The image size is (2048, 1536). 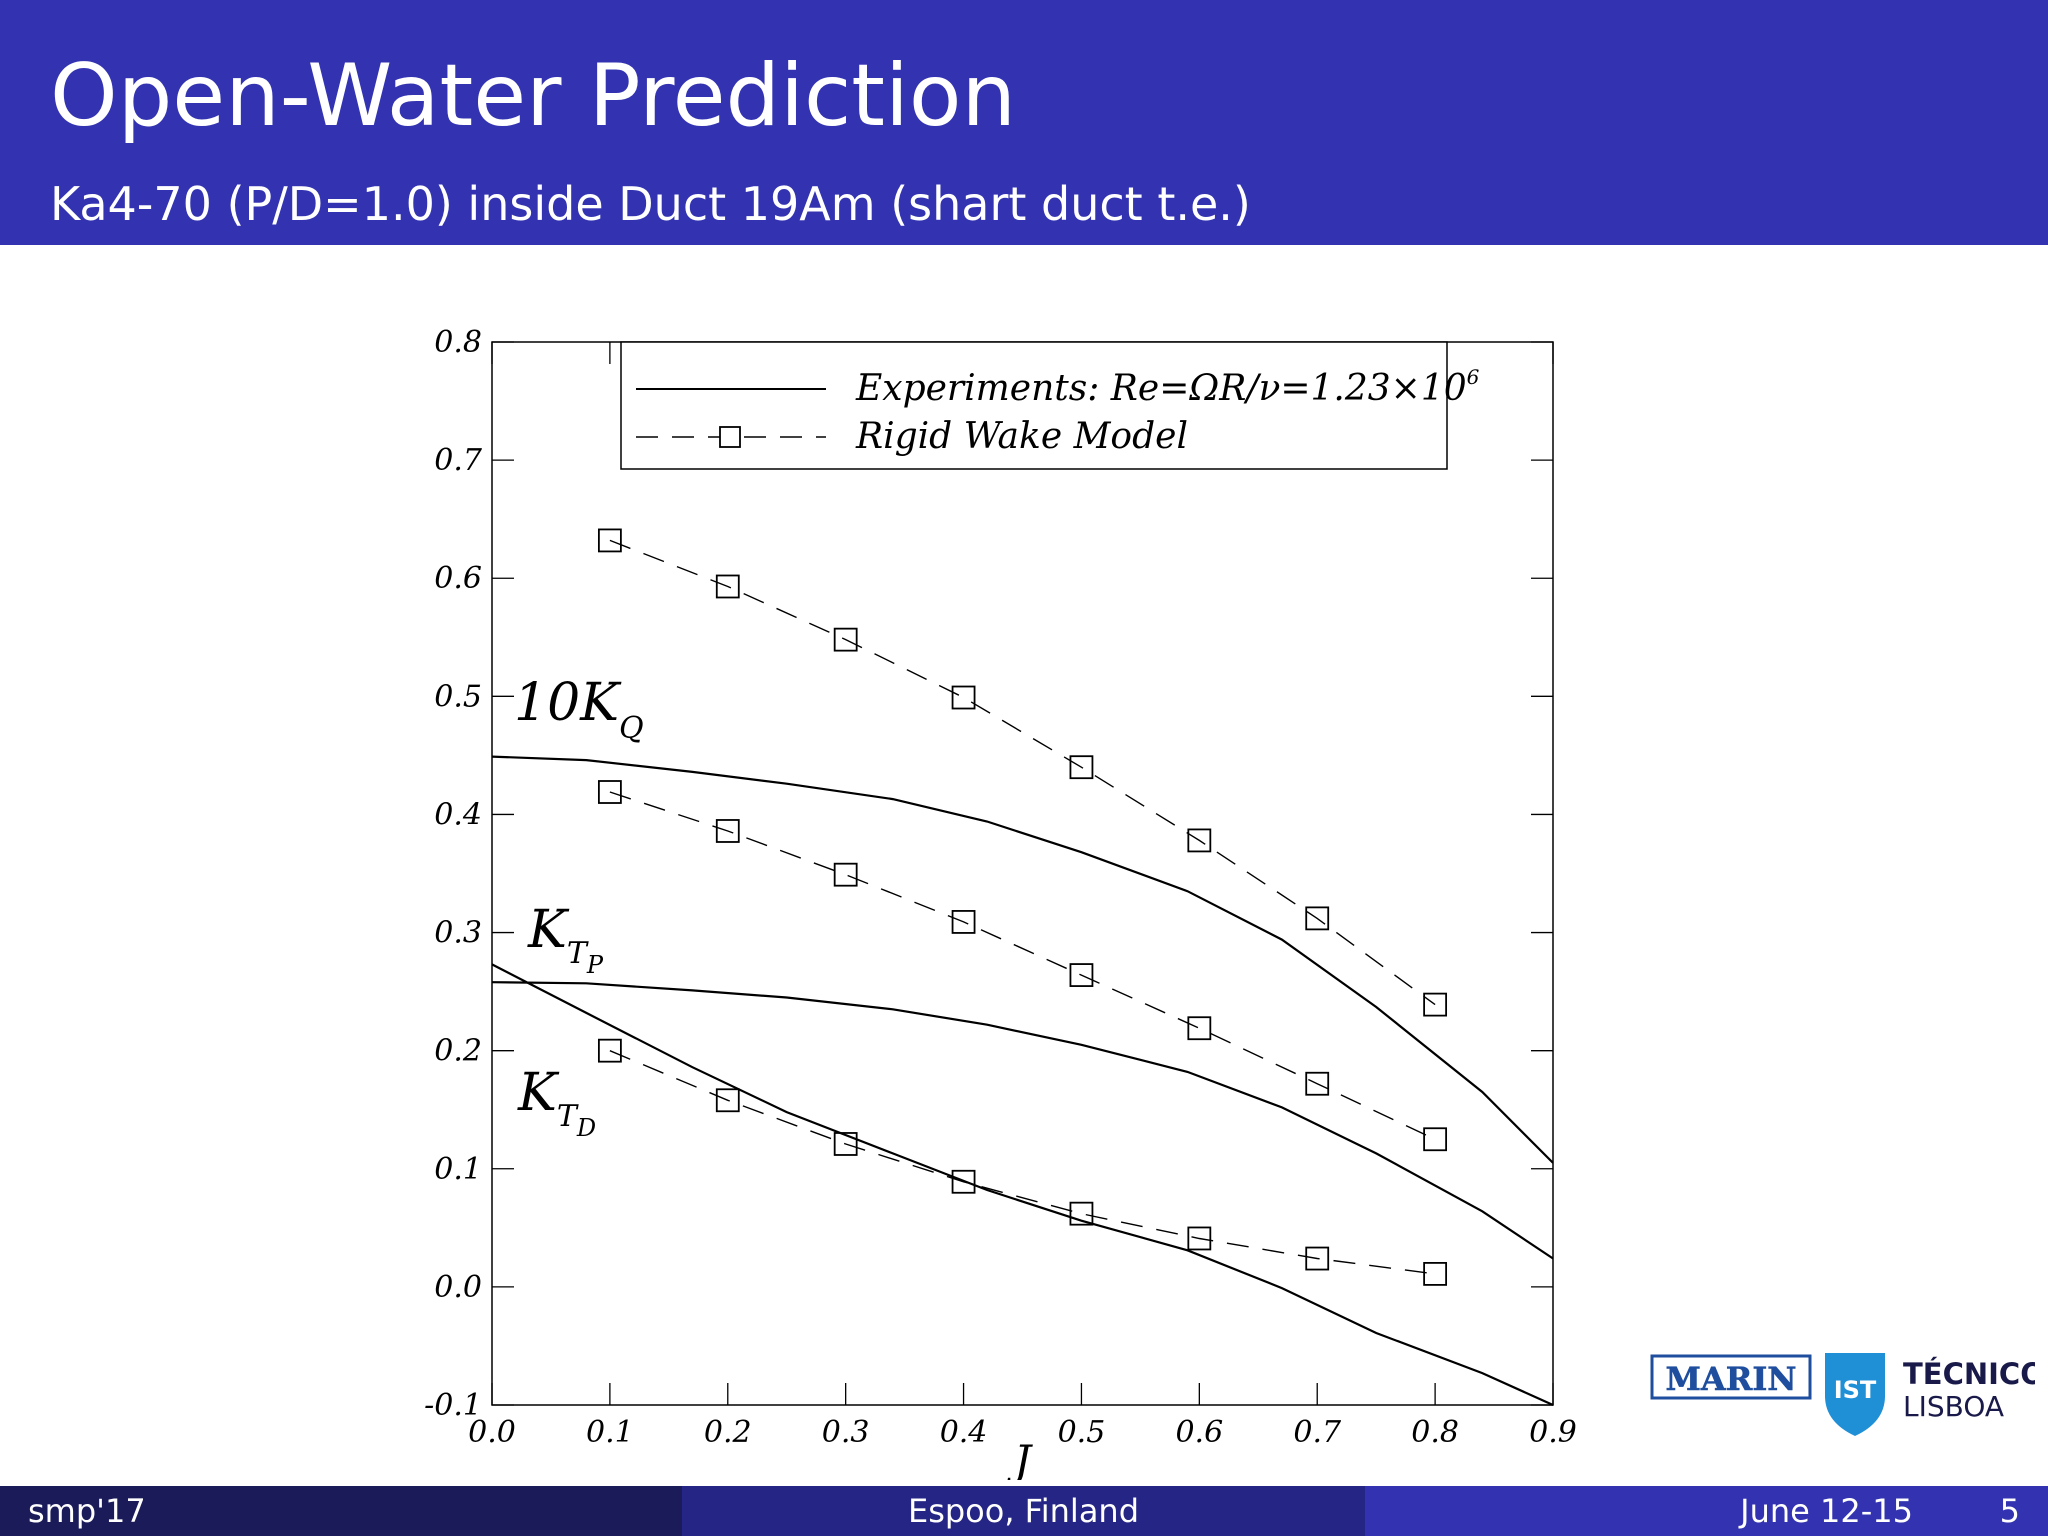 I want to click on footer-center: Espoo, Finland, so click(x=1023, y=1511).